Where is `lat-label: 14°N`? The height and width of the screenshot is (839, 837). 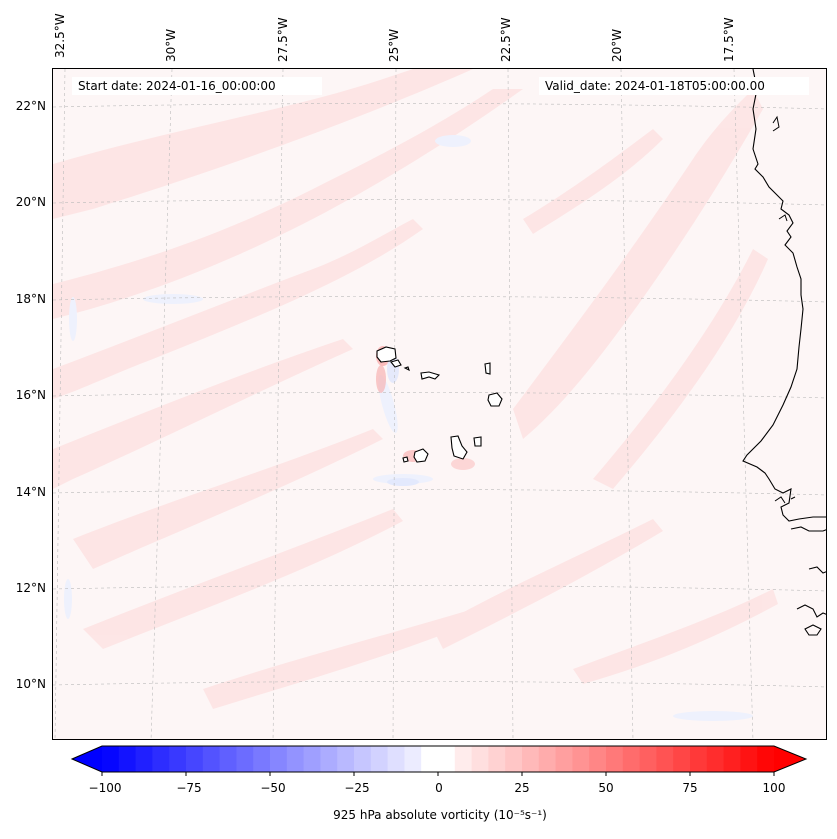 lat-label: 14°N is located at coordinates (30, 492).